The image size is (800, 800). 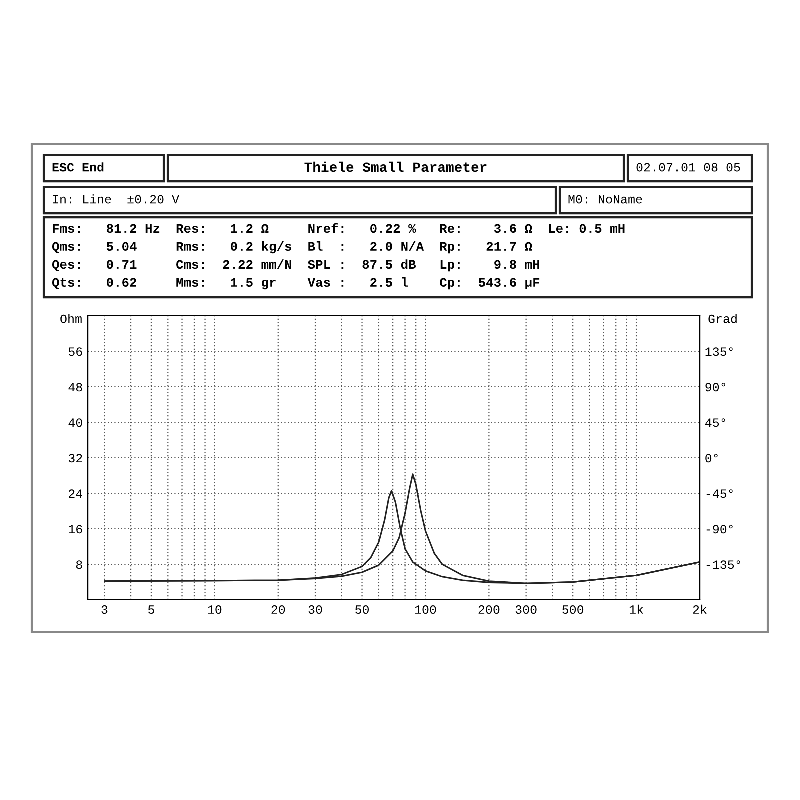 I want to click on y2-tick-label: -45°, so click(x=719, y=494).